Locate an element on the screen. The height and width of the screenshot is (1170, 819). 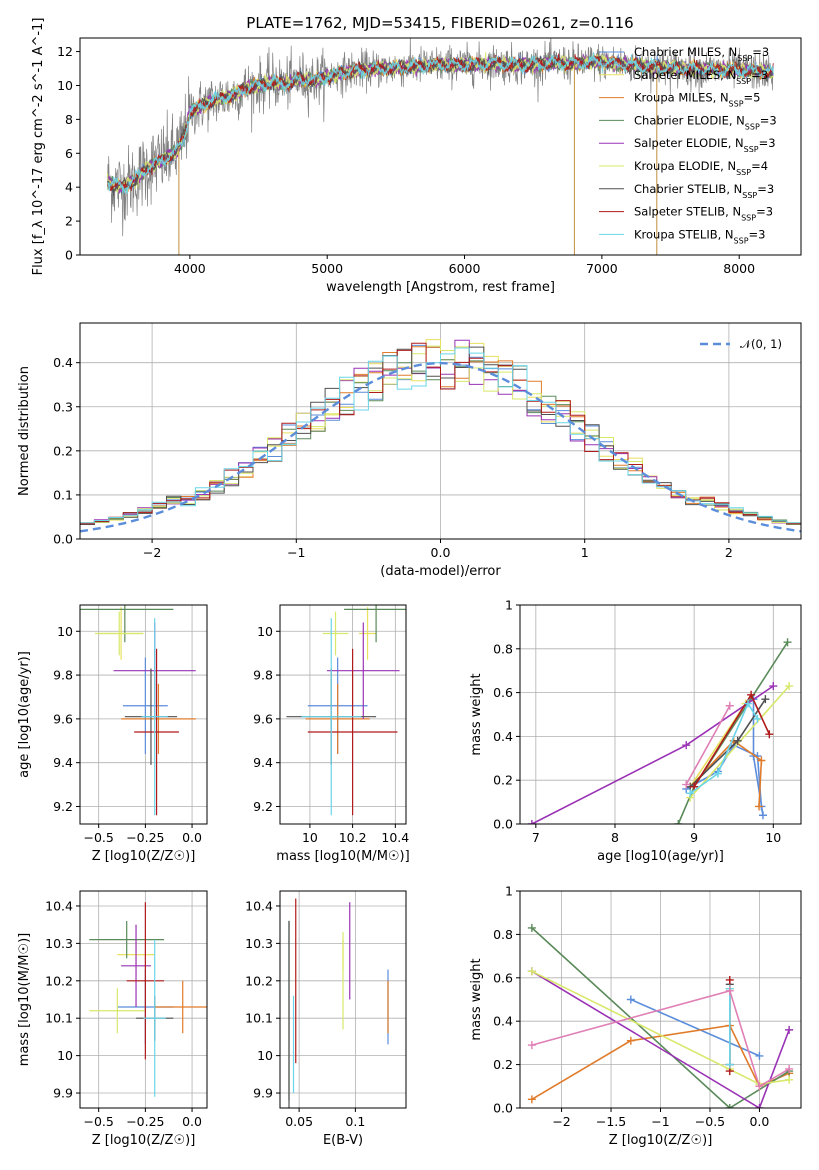
y-tick-label: 10.1 is located at coordinates (59, 1018).